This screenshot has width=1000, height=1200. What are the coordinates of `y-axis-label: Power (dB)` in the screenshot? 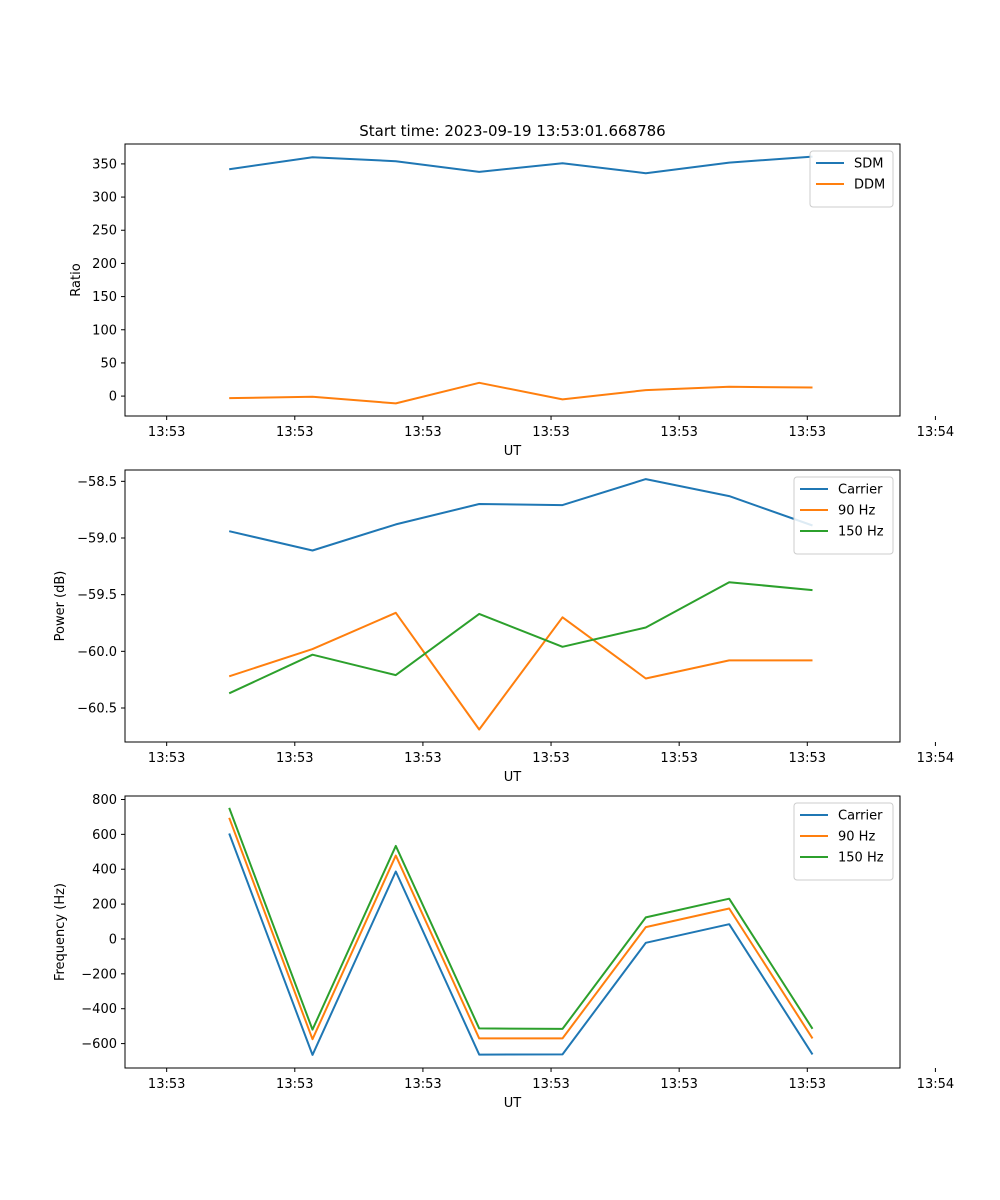 It's located at (60, 606).